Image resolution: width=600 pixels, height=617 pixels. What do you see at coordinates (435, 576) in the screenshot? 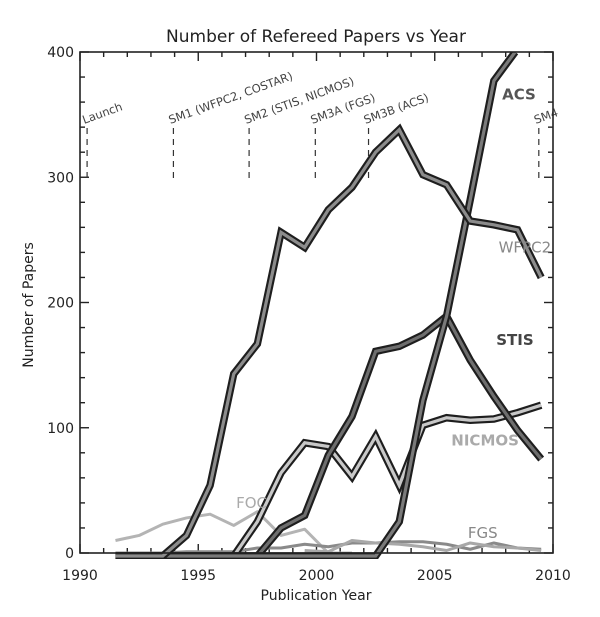
I see `x-tick-label: 2005` at bounding box center [435, 576].